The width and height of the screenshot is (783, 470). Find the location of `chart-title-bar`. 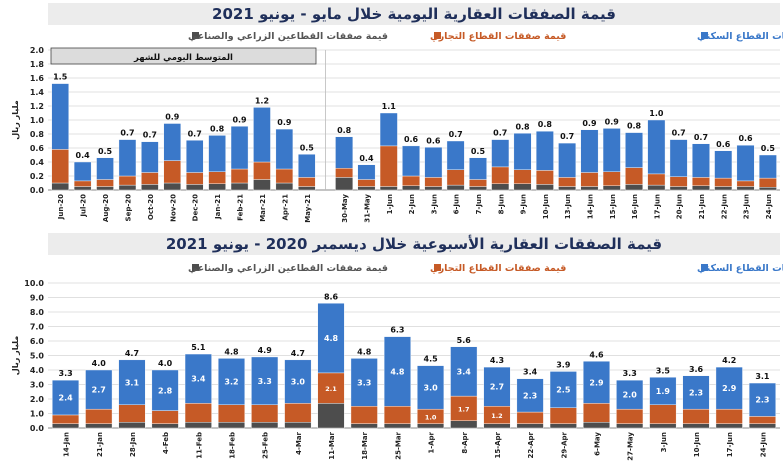

chart-title-bar is located at coordinates (414, 244).